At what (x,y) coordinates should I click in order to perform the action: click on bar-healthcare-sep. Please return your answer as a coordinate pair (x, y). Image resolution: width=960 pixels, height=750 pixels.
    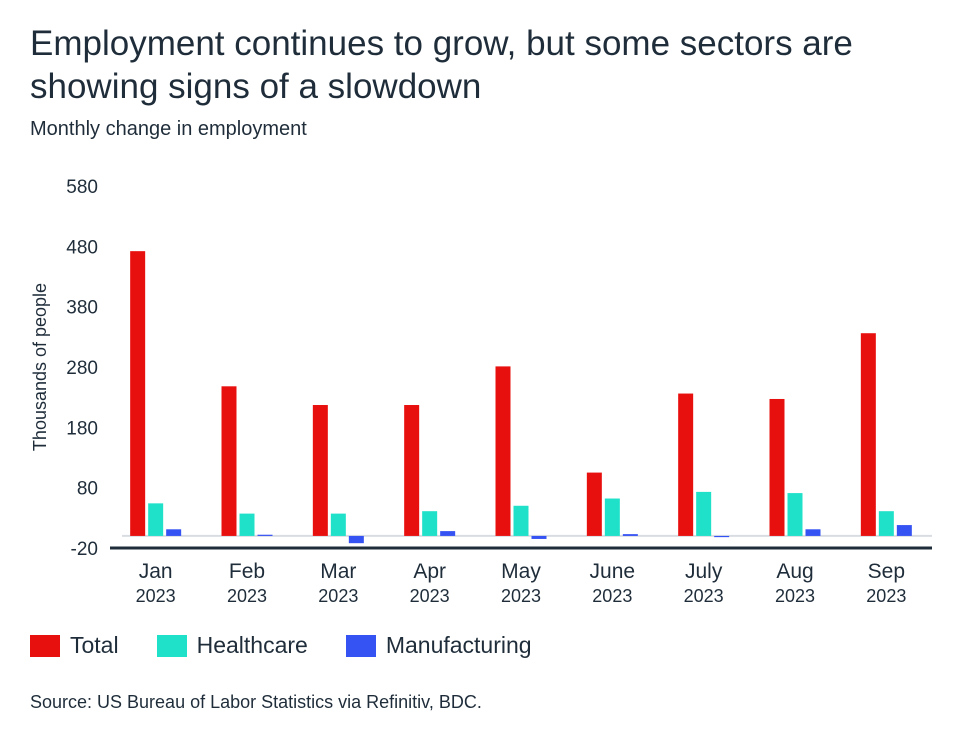
    Looking at the image, I should click on (886, 523).